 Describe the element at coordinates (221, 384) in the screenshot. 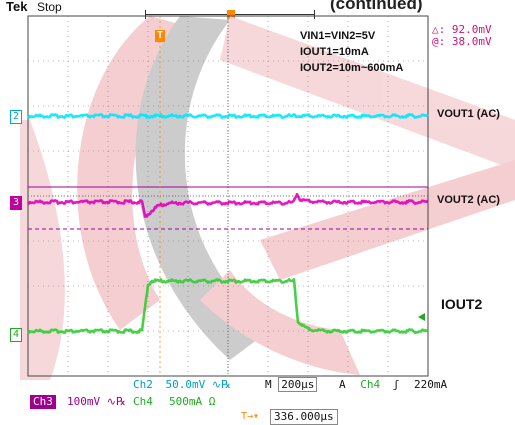

I see `ch2-coupling-icon: ∿℞` at that location.